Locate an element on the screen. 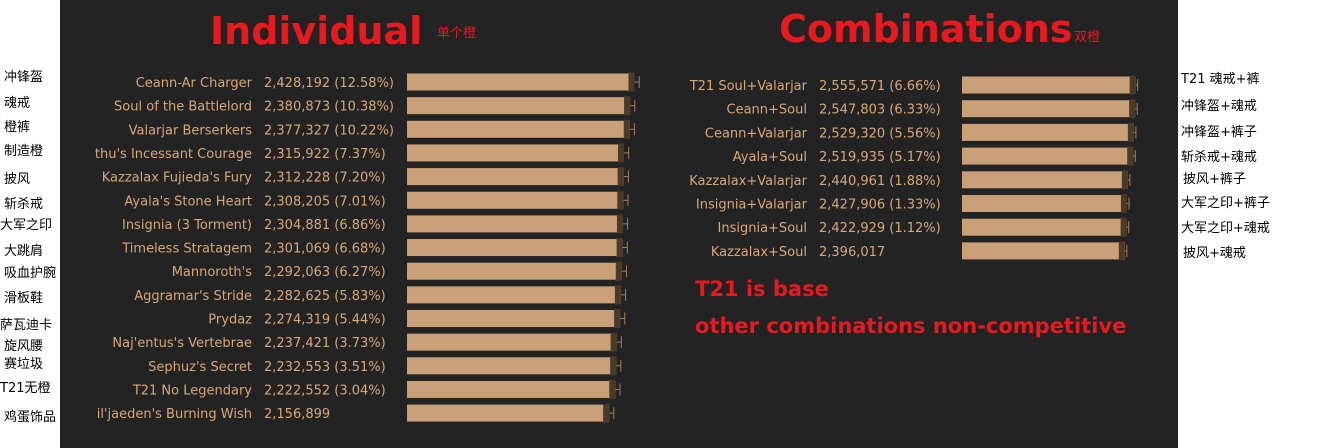 The width and height of the screenshot is (1330, 448). left-annotation: 萨瓦迪卡 is located at coordinates (26, 325).